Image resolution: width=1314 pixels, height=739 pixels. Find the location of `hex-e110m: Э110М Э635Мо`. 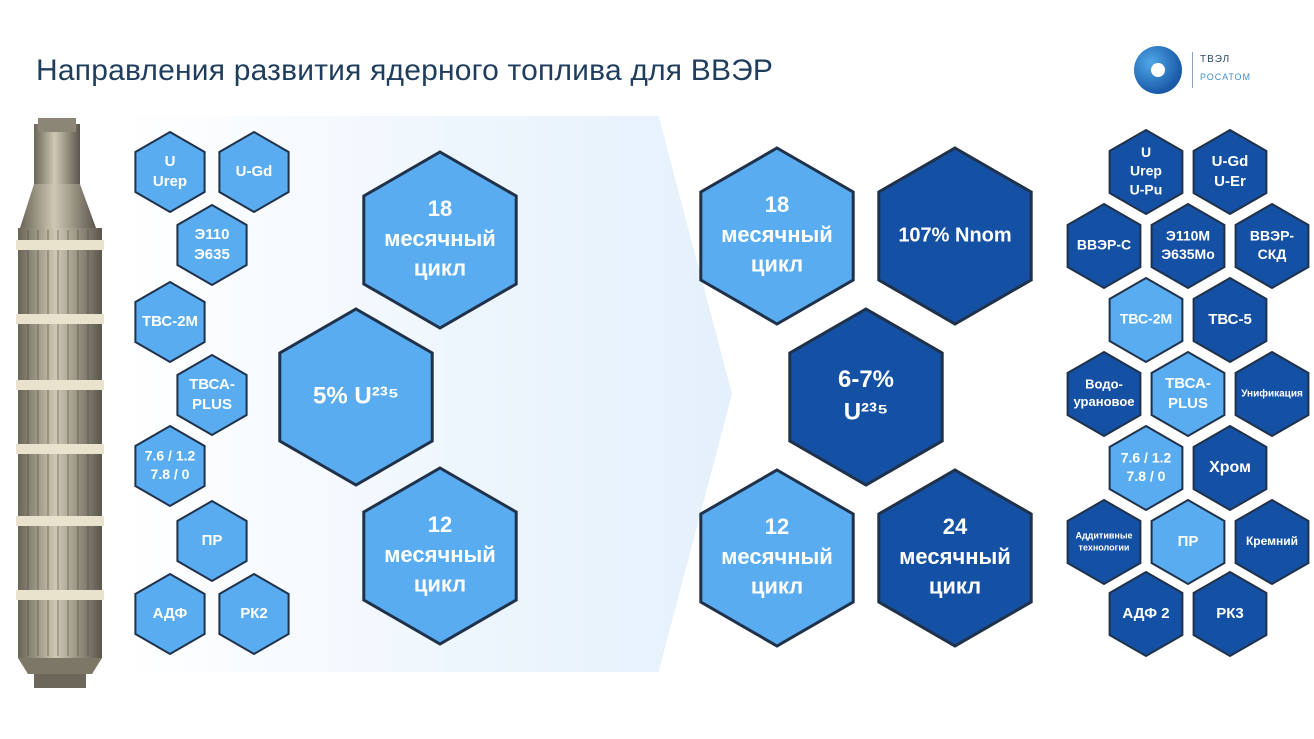

hex-e110m: Э110М Э635Мо is located at coordinates (1188, 246).